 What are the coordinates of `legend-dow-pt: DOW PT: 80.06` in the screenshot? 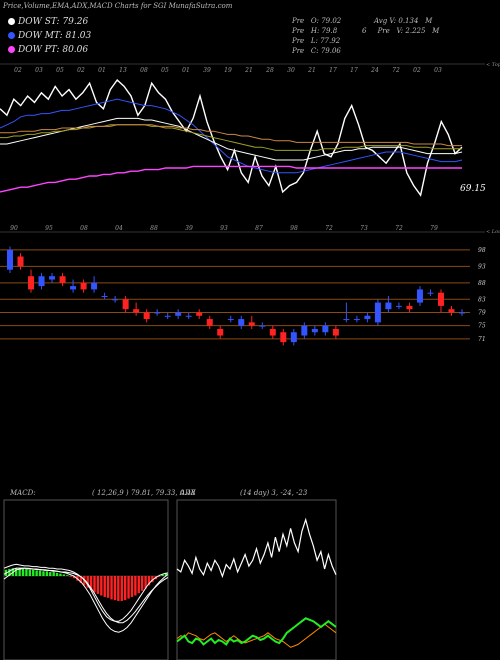 It's located at (48, 50).